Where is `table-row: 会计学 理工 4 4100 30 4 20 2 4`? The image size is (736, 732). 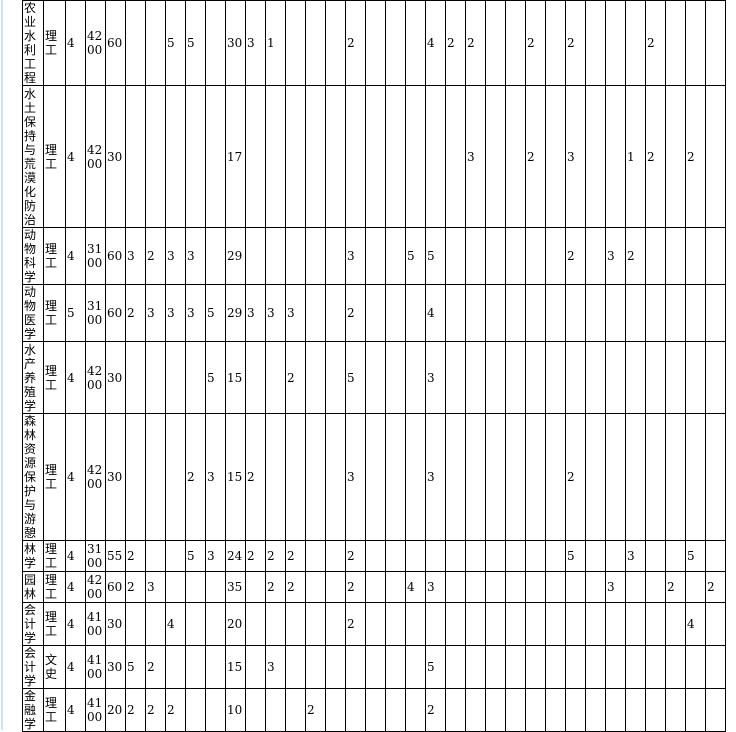 table-row: 会计学 理工 4 4100 30 4 20 2 4 is located at coordinates (374, 624).